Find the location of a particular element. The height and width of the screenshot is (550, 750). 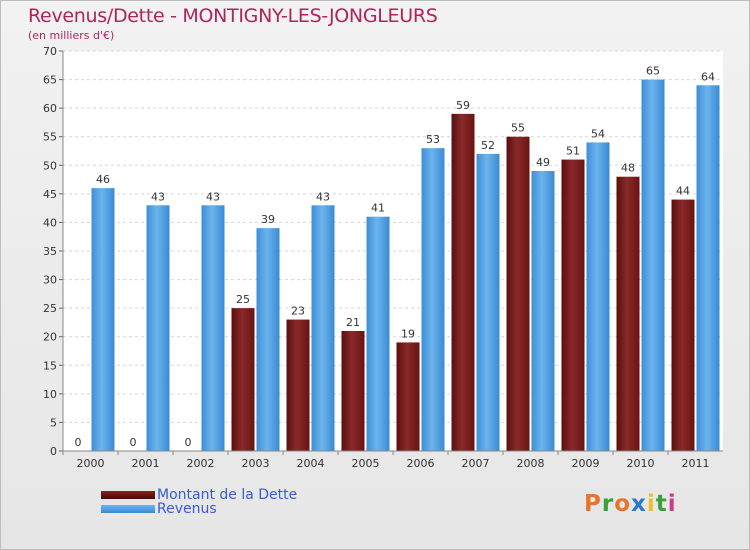

y-tick-label: 25 is located at coordinates (50, 308).